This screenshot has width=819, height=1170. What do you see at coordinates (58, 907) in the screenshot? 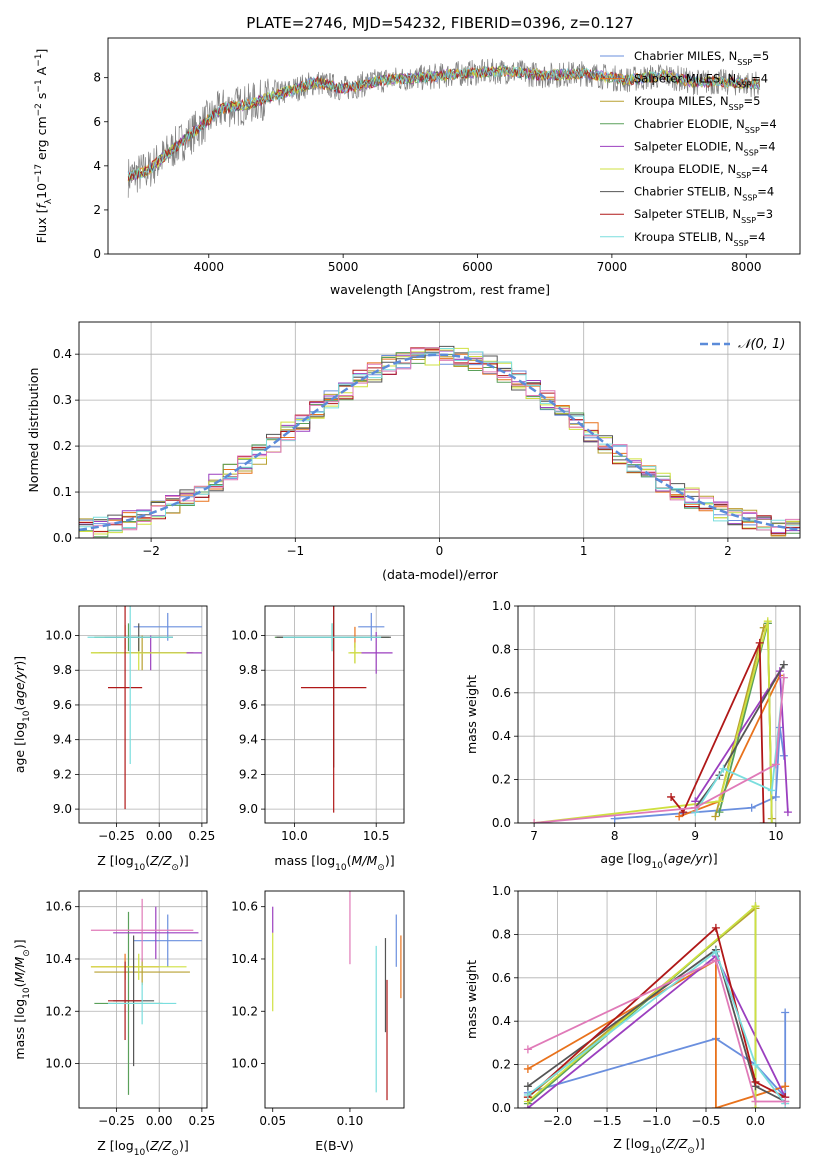
I see `y-tick-label: 10.6` at bounding box center [58, 907].